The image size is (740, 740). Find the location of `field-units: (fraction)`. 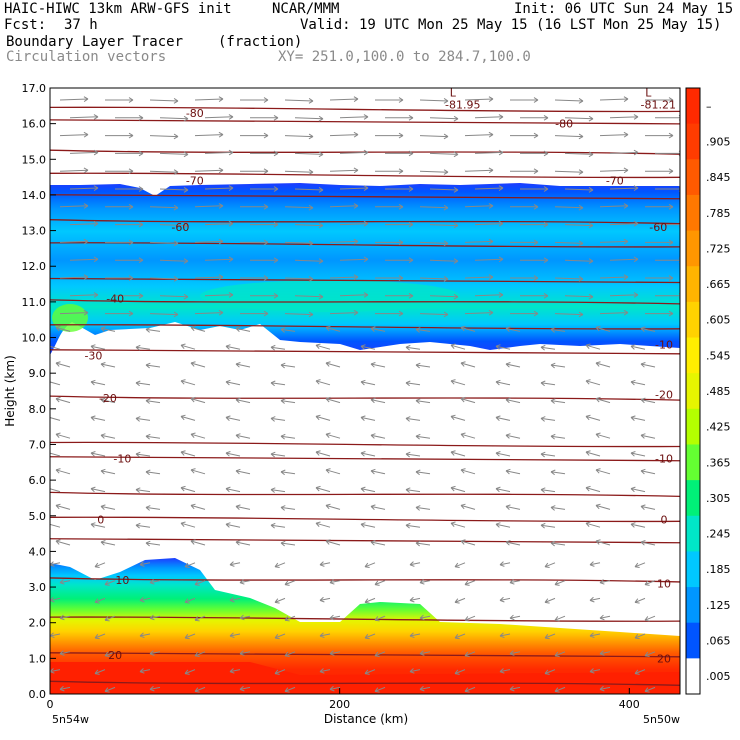

field-units: (fraction) is located at coordinates (260, 42).